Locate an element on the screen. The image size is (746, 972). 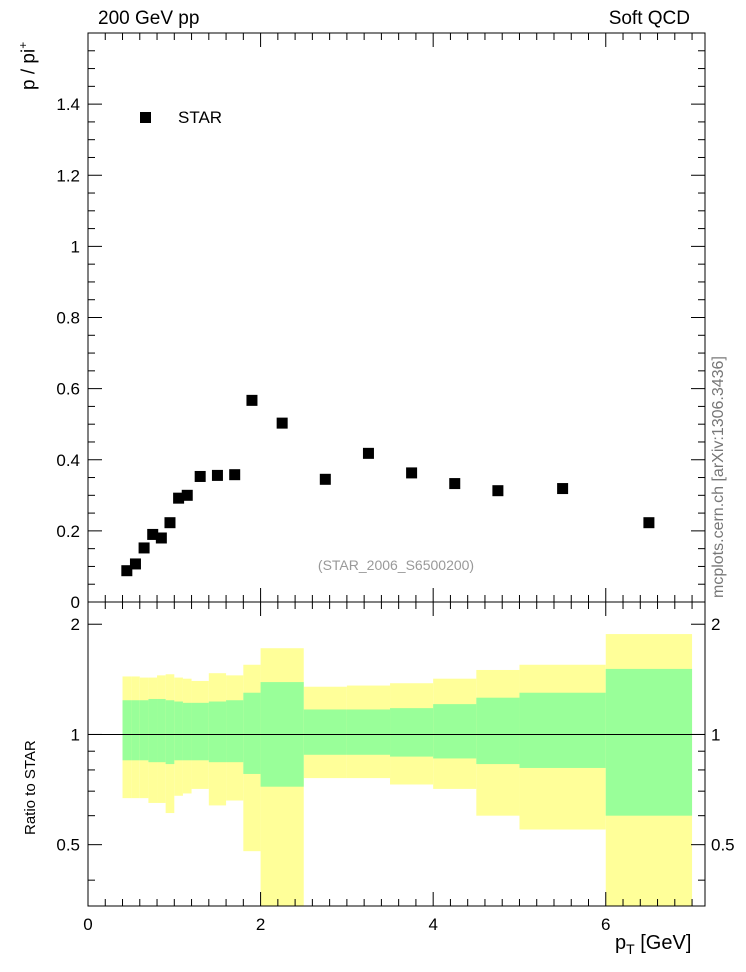
y-tick-label: 0.2 is located at coordinates (68, 531).